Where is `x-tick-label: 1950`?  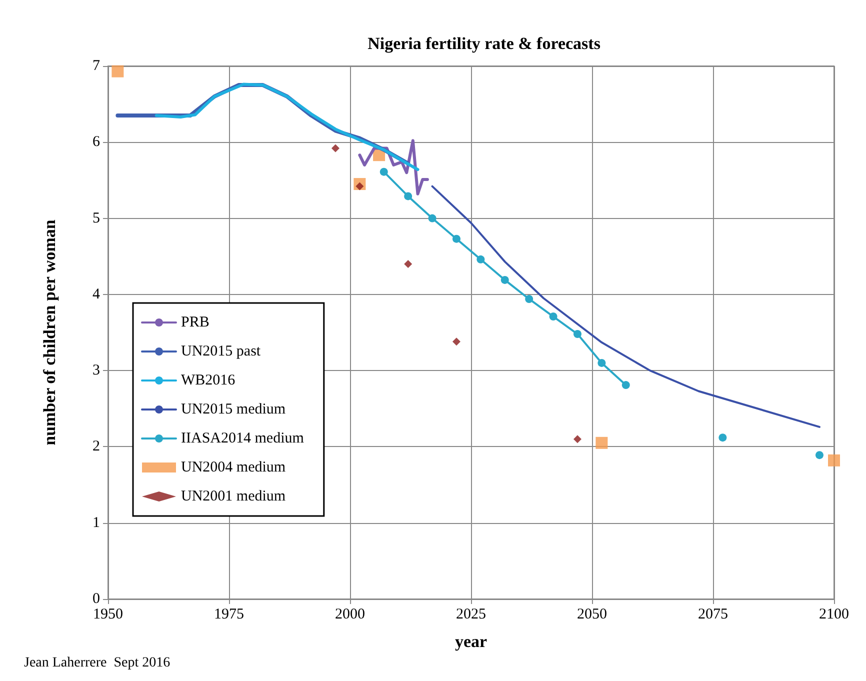 x-tick-label: 1950 is located at coordinates (108, 614).